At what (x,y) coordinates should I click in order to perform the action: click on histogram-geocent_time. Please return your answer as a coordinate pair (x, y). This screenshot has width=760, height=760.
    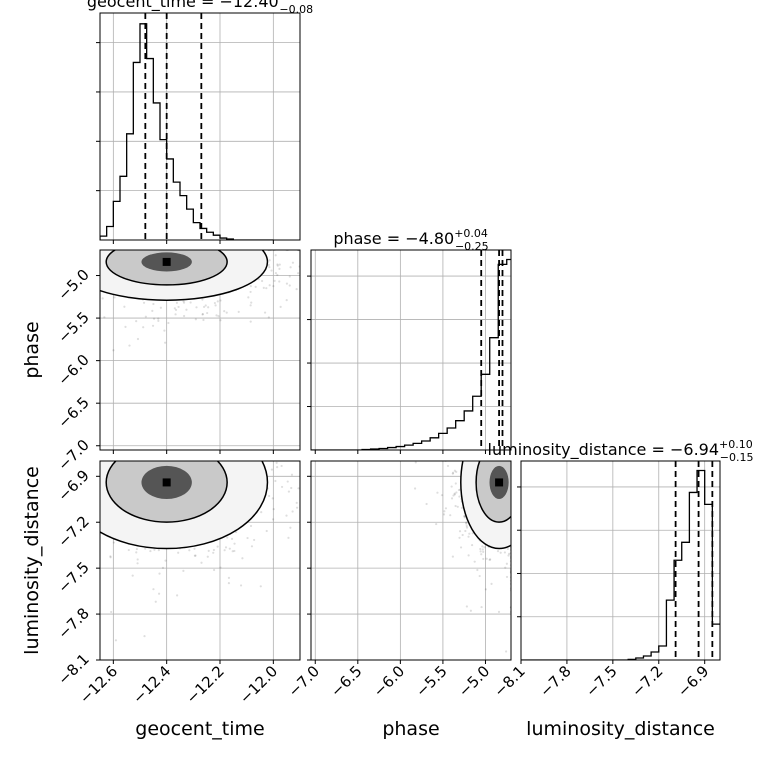
    Looking at the image, I should click on (187, 131).